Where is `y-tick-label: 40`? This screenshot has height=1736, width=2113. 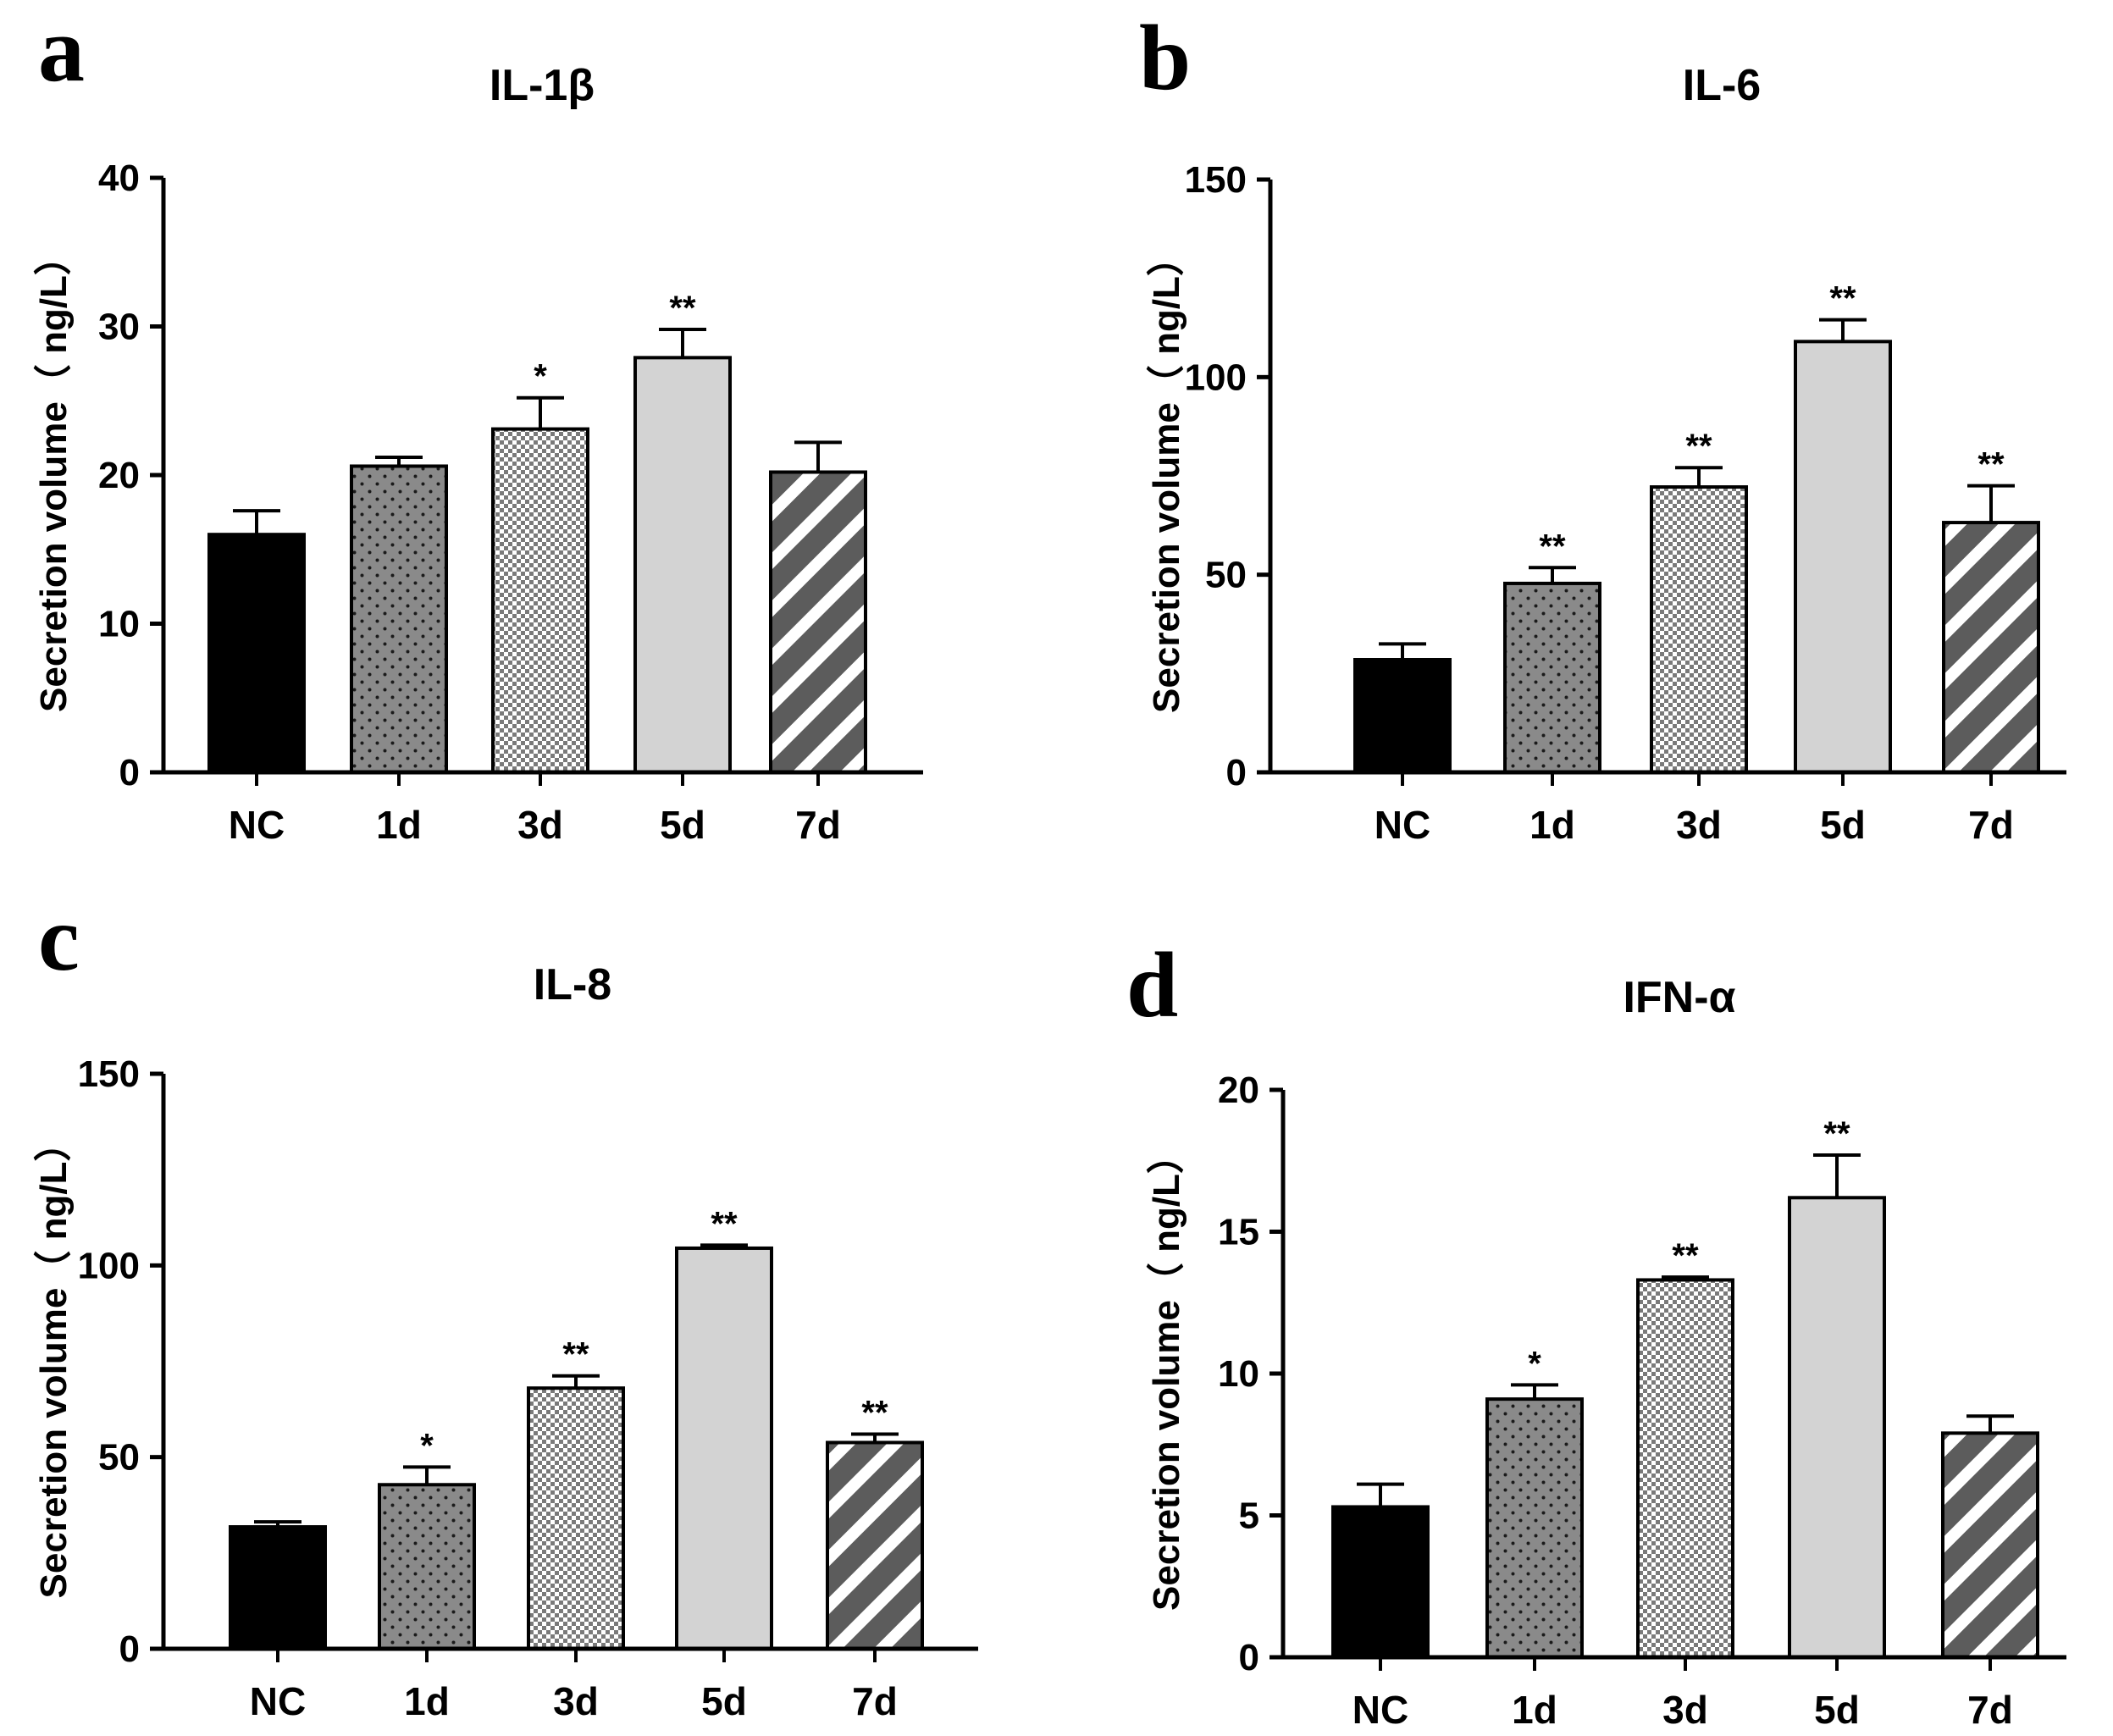
y-tick-label: 40 is located at coordinates (119, 178).